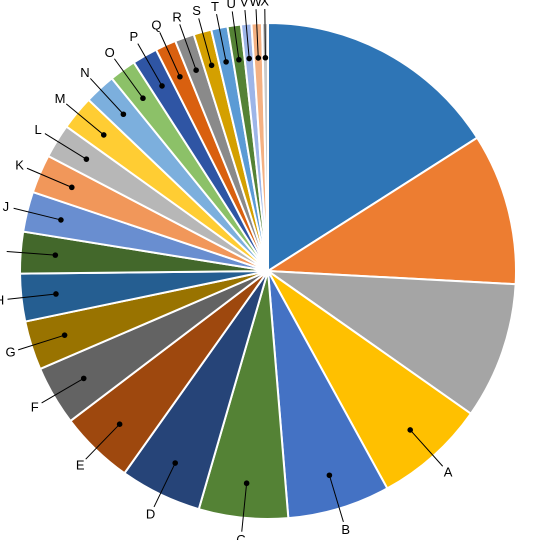 This screenshot has height=540, width=540. What do you see at coordinates (162, 86) in the screenshot?
I see `leader-dot-p` at bounding box center [162, 86].